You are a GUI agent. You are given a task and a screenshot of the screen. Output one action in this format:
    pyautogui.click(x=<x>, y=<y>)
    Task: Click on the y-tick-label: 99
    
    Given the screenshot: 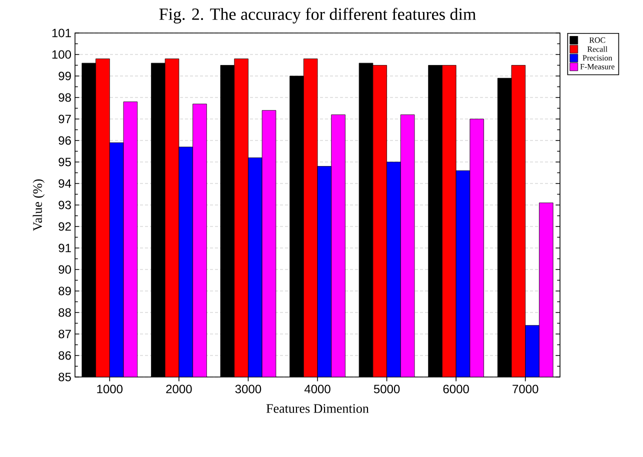 What is the action you would take?
    pyautogui.click(x=64, y=76)
    